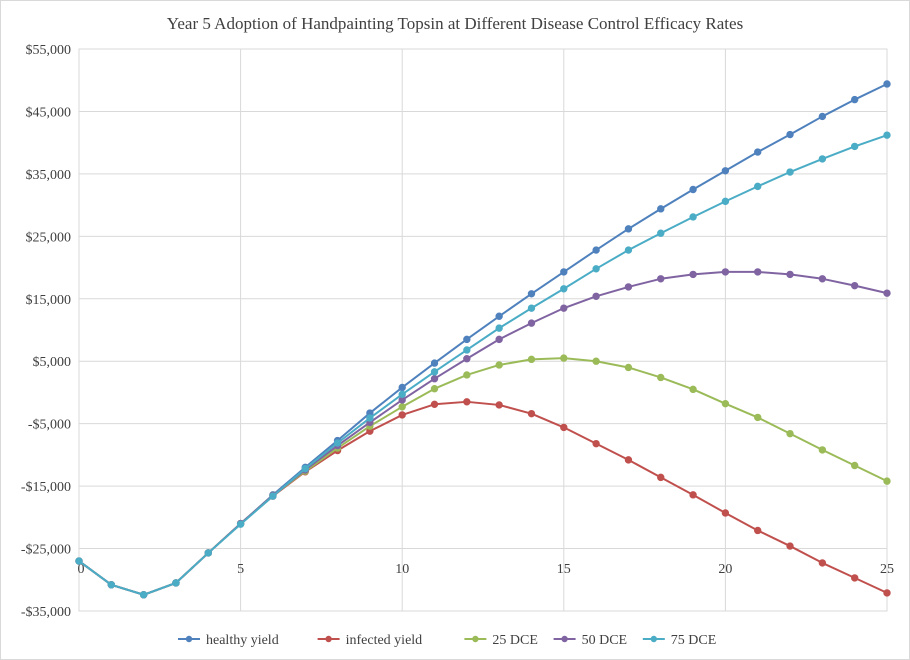 Image resolution: width=910 pixels, height=660 pixels. What do you see at coordinates (515, 640) in the screenshot?
I see `legend-label: 25 DCE` at bounding box center [515, 640].